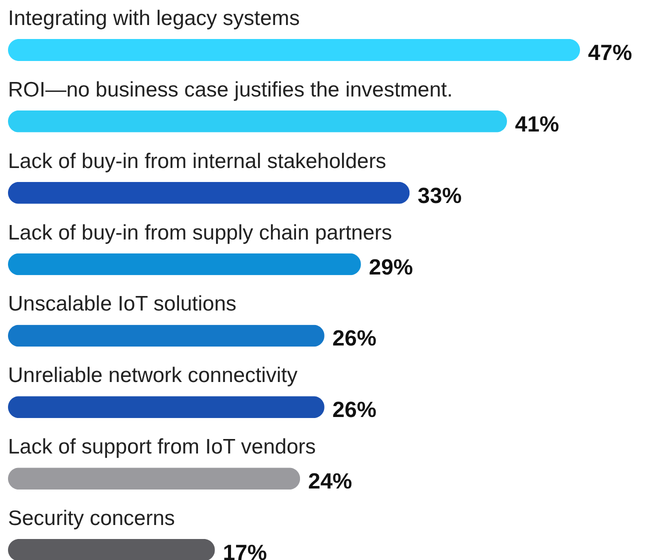 The image size is (656, 560). What do you see at coordinates (610, 52) in the screenshot?
I see `data-label: 47%` at bounding box center [610, 52].